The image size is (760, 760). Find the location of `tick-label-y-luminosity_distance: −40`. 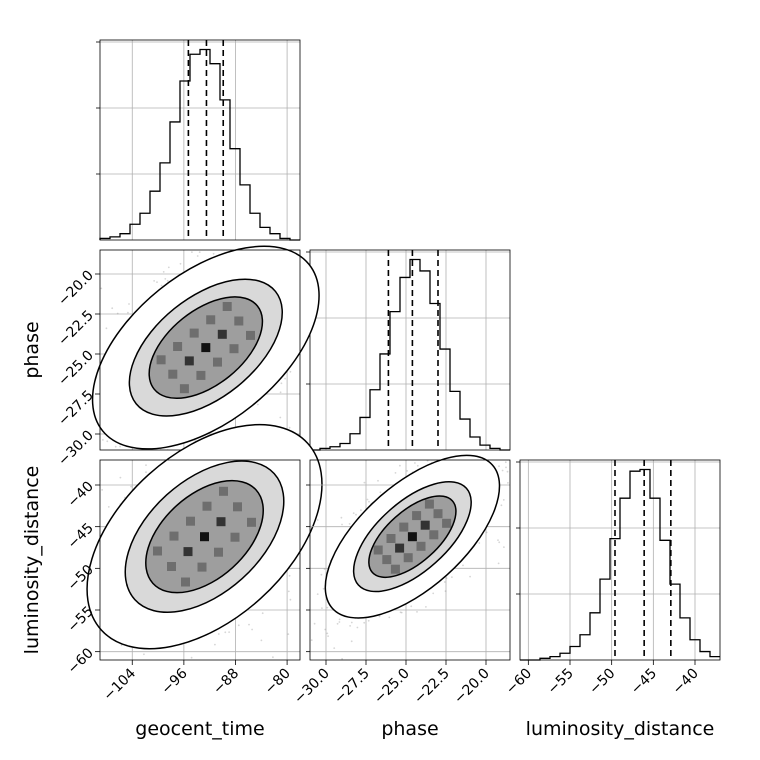

tick-label-y-luminosity_distance: −40 is located at coordinates (81, 495).